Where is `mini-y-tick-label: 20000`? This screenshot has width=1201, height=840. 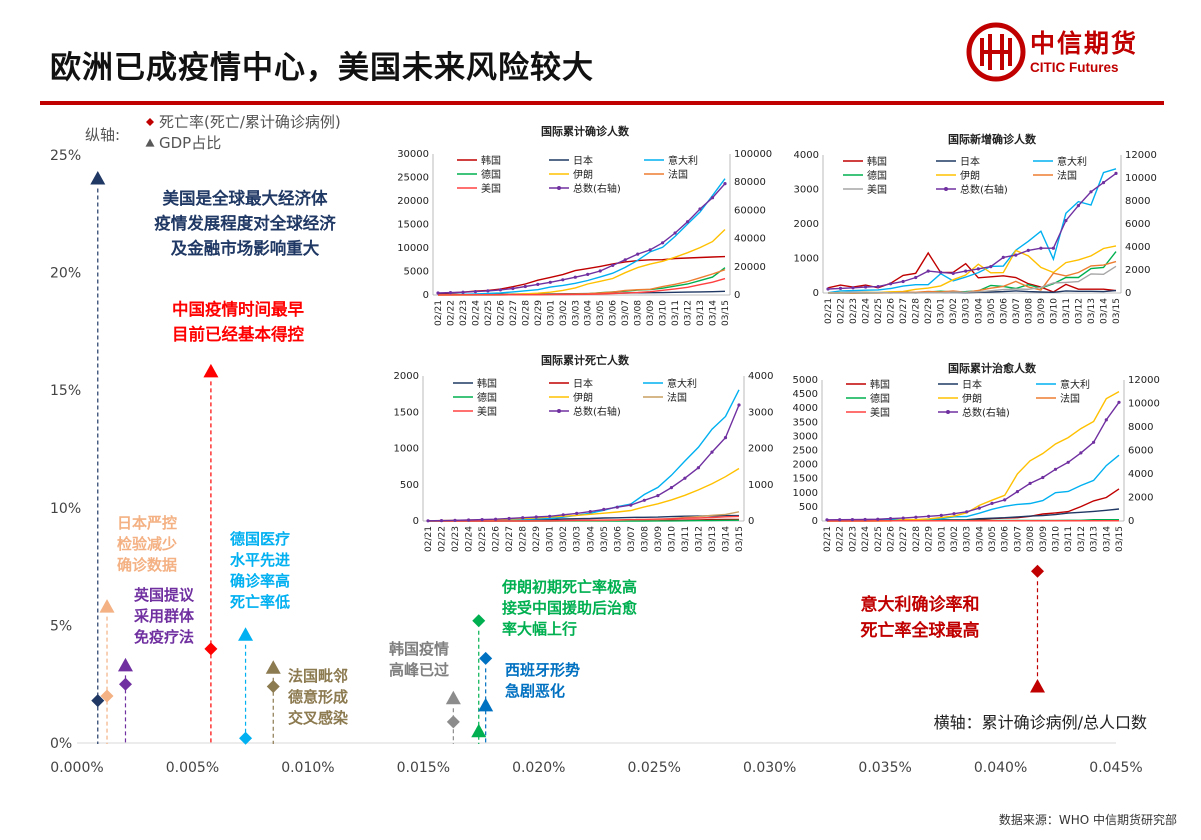 mini-y-tick-label: 20000 is located at coordinates (413, 201).